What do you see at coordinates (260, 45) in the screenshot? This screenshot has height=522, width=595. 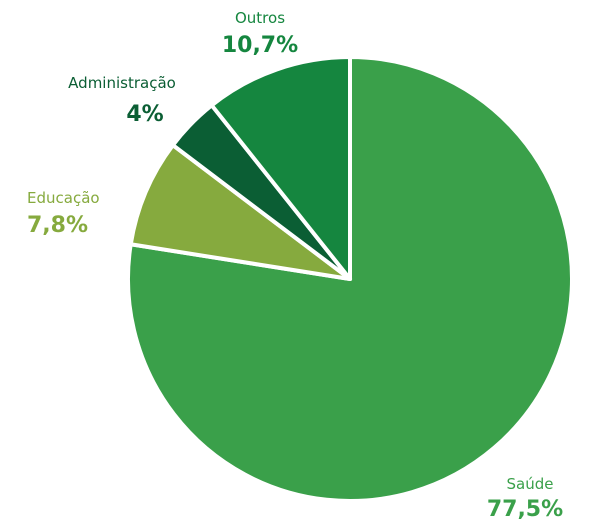 I see `slice-value-outros: 10,7%` at bounding box center [260, 45].